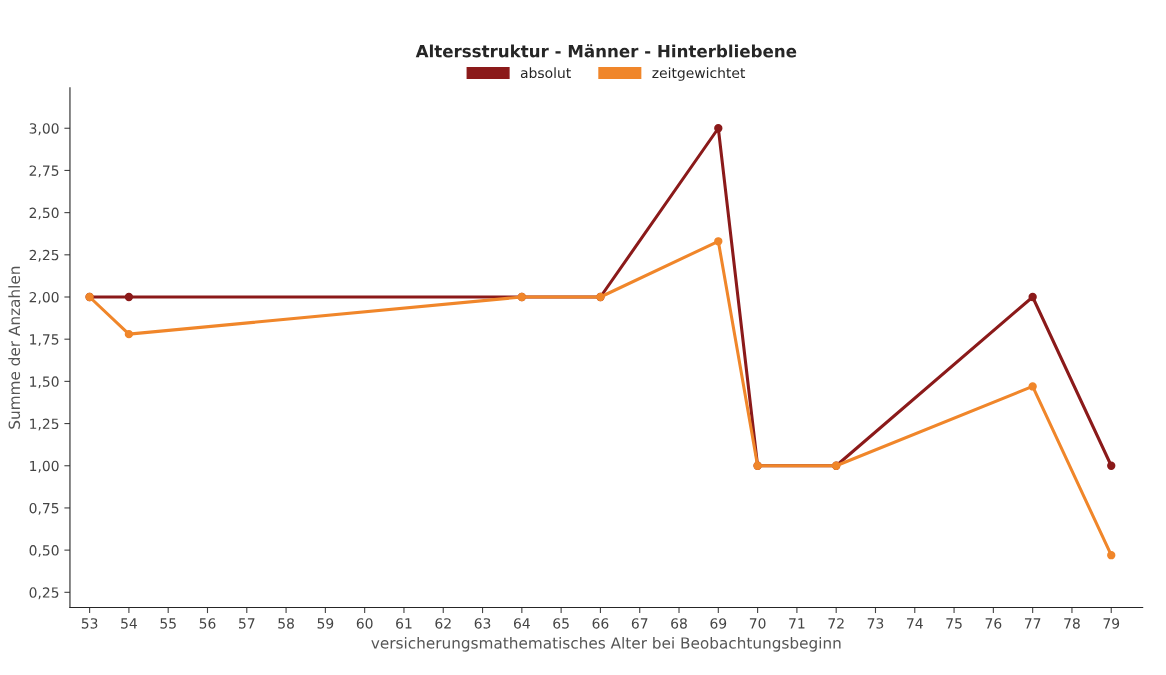 Image resolution: width=1166 pixels, height=675 pixels. I want to click on y-tick-label: 3,00, so click(44, 129).